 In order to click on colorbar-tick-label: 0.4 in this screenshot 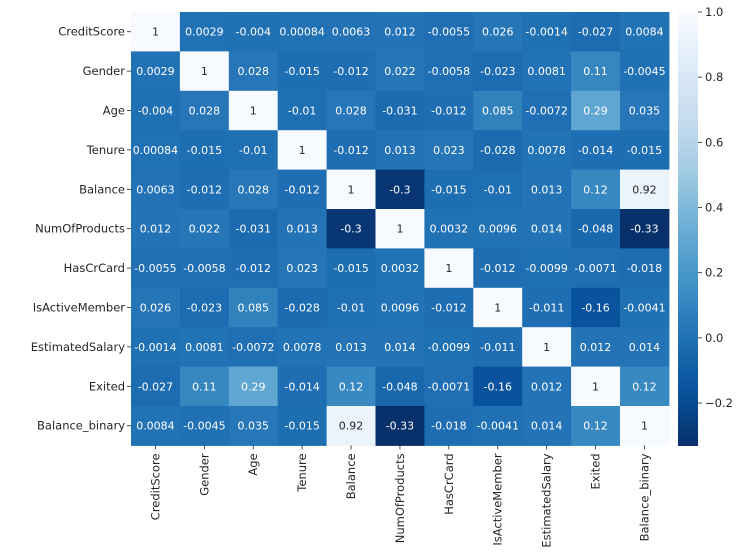, I will do `click(714, 208)`.